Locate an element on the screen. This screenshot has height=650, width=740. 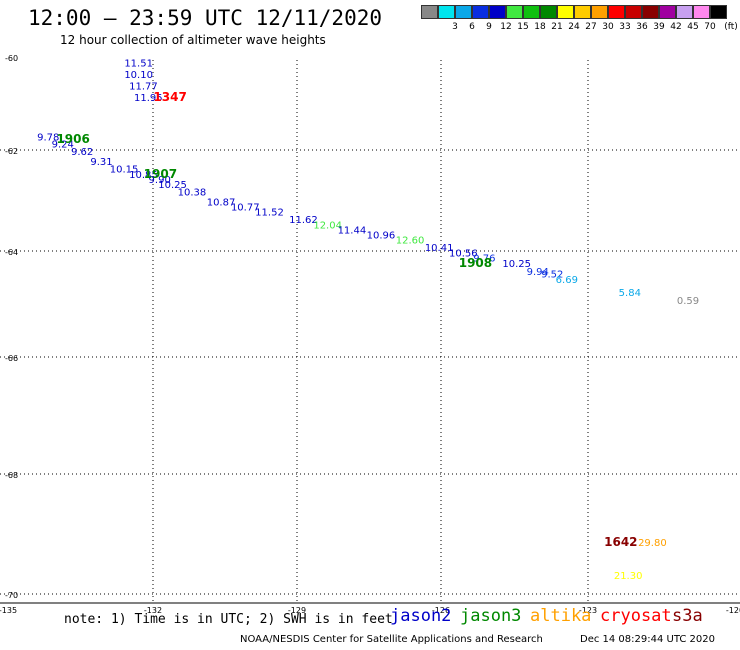
legend-tick-label: 6 is located at coordinates (472, 27).